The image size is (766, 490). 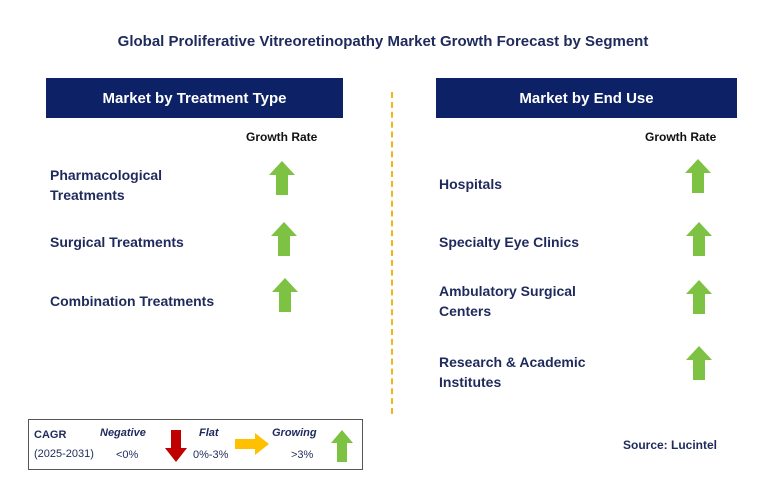 I want to click on left-item-3-label: Combination Treatments, so click(x=132, y=301).